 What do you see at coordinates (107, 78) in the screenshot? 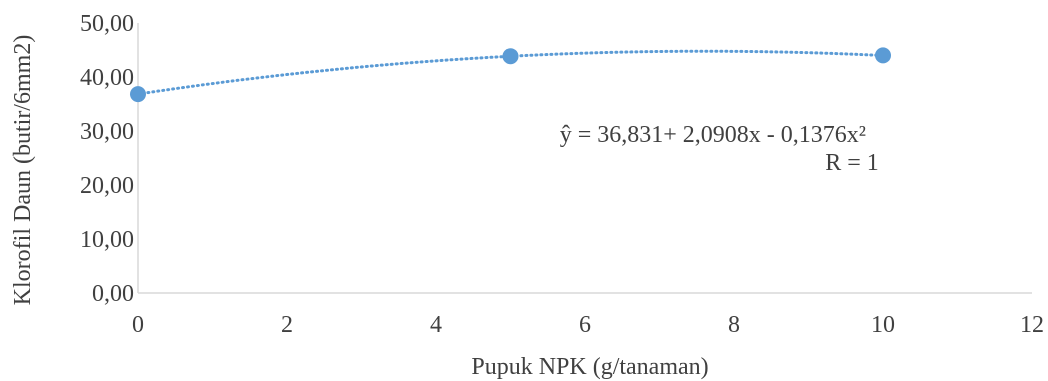
I see `y-tick-label: 40,00` at bounding box center [107, 78].